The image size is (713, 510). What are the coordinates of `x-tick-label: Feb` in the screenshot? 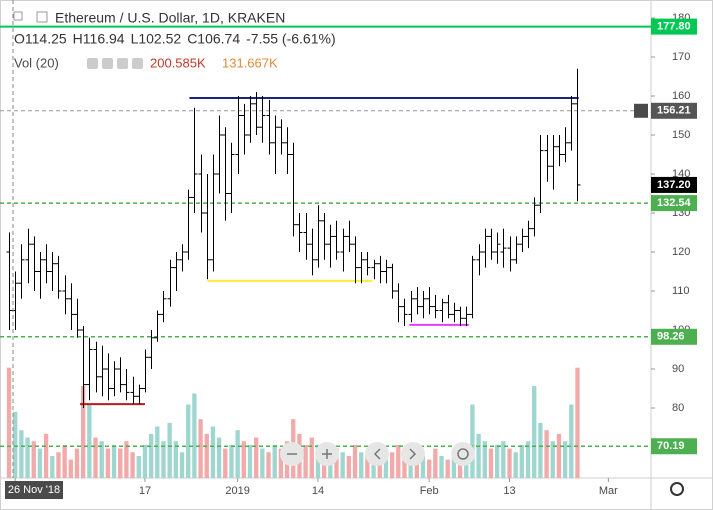 It's located at (429, 491).